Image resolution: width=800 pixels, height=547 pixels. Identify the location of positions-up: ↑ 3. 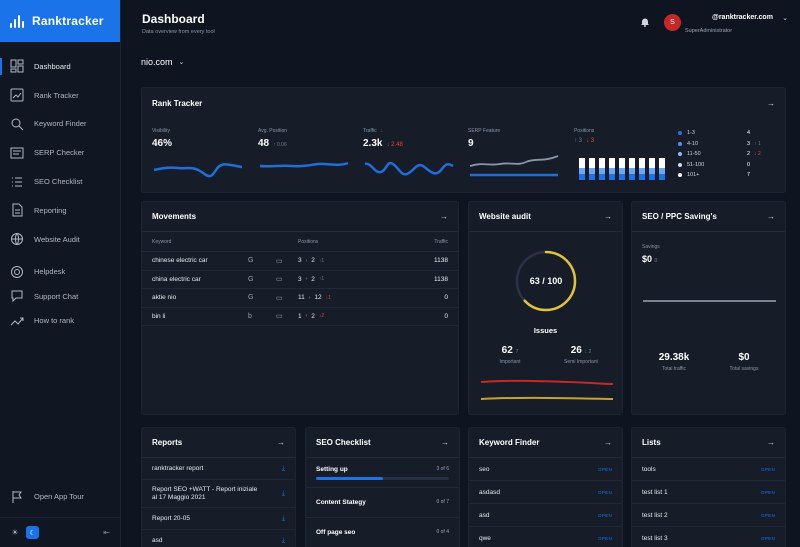
(578, 141).